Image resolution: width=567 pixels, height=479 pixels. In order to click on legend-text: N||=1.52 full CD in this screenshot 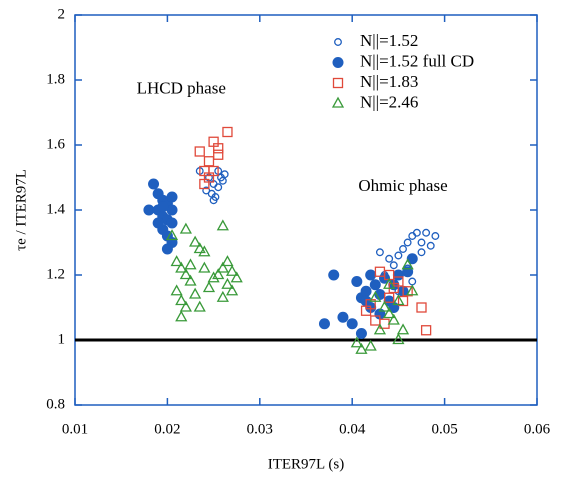, I will do `click(417, 60)`.